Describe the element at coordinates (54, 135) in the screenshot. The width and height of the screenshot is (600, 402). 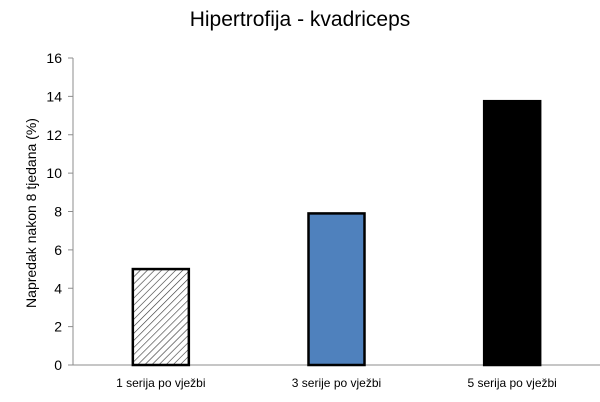
I see `y-tick-label: 12` at that location.